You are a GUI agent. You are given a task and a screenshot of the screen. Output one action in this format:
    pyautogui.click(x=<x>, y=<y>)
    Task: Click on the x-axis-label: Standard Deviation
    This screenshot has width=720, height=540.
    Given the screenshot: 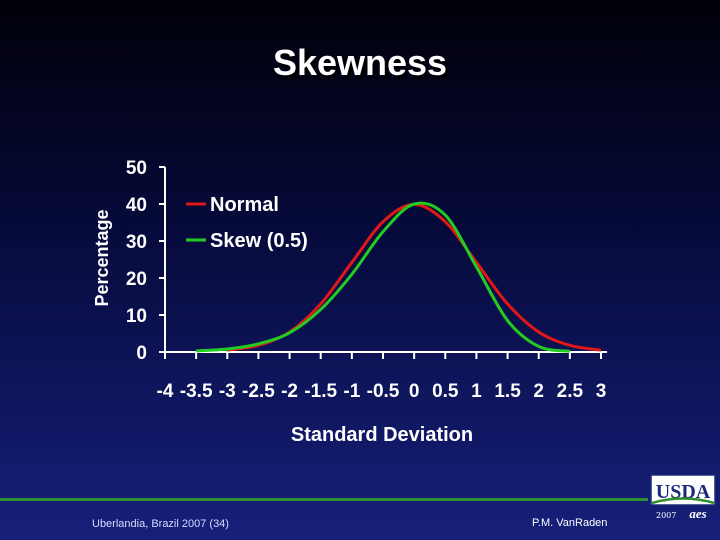 What is the action you would take?
    pyautogui.click(x=382, y=435)
    